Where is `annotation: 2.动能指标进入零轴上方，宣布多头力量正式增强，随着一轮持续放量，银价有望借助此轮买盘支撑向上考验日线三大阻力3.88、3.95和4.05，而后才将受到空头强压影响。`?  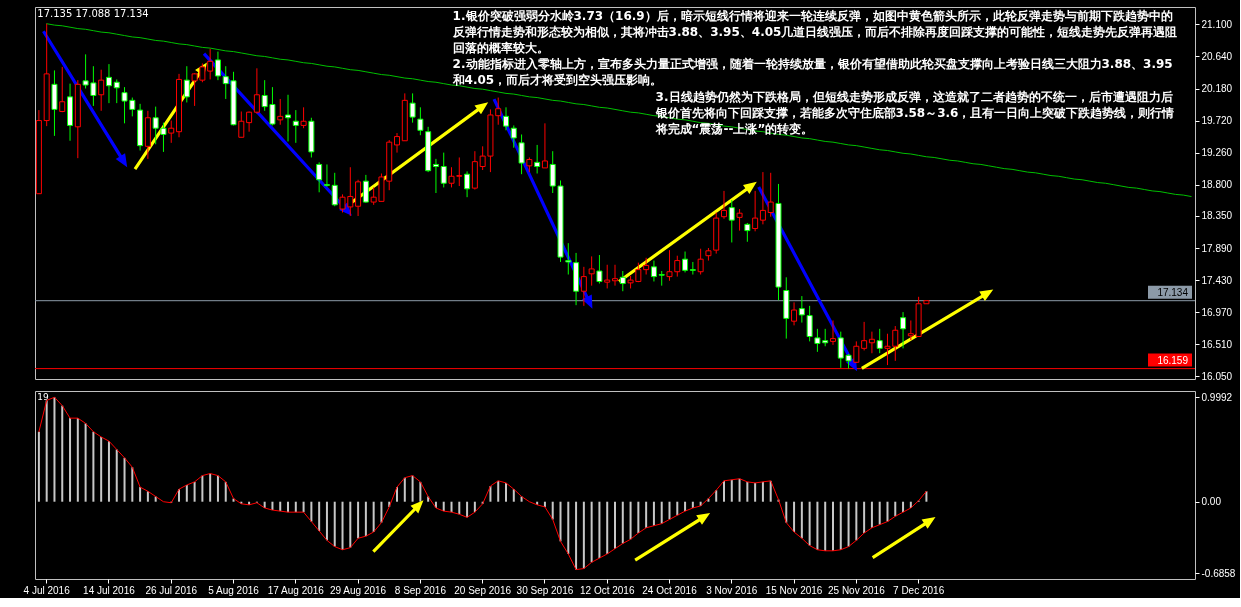
annotation: 2.动能指标进入零轴上方，宣布多头力量正式增强，随着一轮持续放量，银价有望借助此轮买盘支撑向上考验日线三大阻力3.88、3.95和4.05，而后才将受到空头强压影响。 is located at coordinates (812, 72).